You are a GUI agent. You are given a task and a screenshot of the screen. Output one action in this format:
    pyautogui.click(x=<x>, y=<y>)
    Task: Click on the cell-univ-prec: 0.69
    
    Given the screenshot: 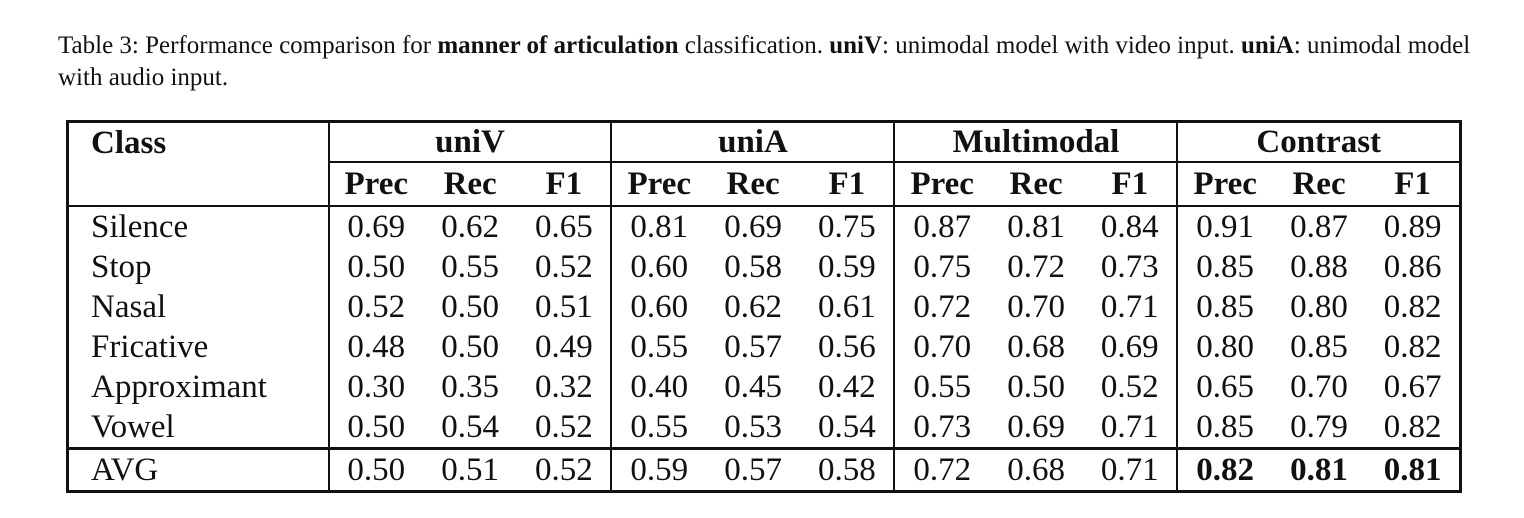 What is the action you would take?
    pyautogui.click(x=375, y=226)
    